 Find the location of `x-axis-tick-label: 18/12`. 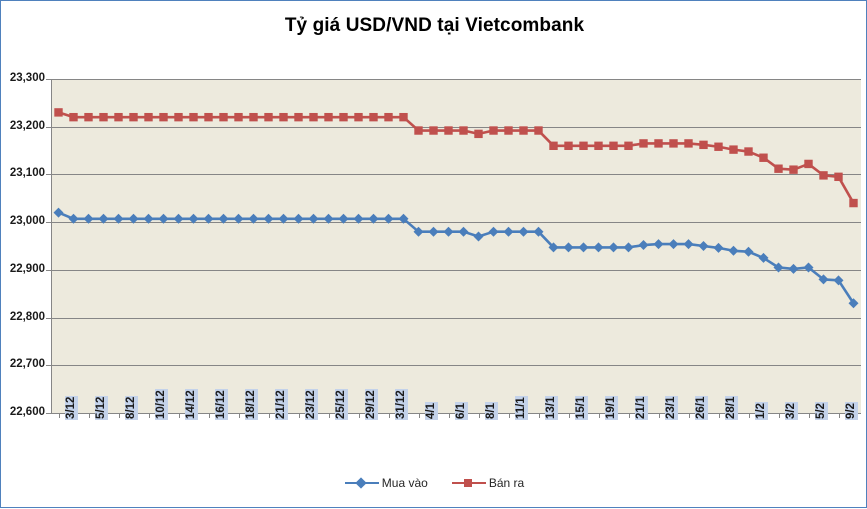

x-axis-tick-label: 18/12 is located at coordinates (251, 404).